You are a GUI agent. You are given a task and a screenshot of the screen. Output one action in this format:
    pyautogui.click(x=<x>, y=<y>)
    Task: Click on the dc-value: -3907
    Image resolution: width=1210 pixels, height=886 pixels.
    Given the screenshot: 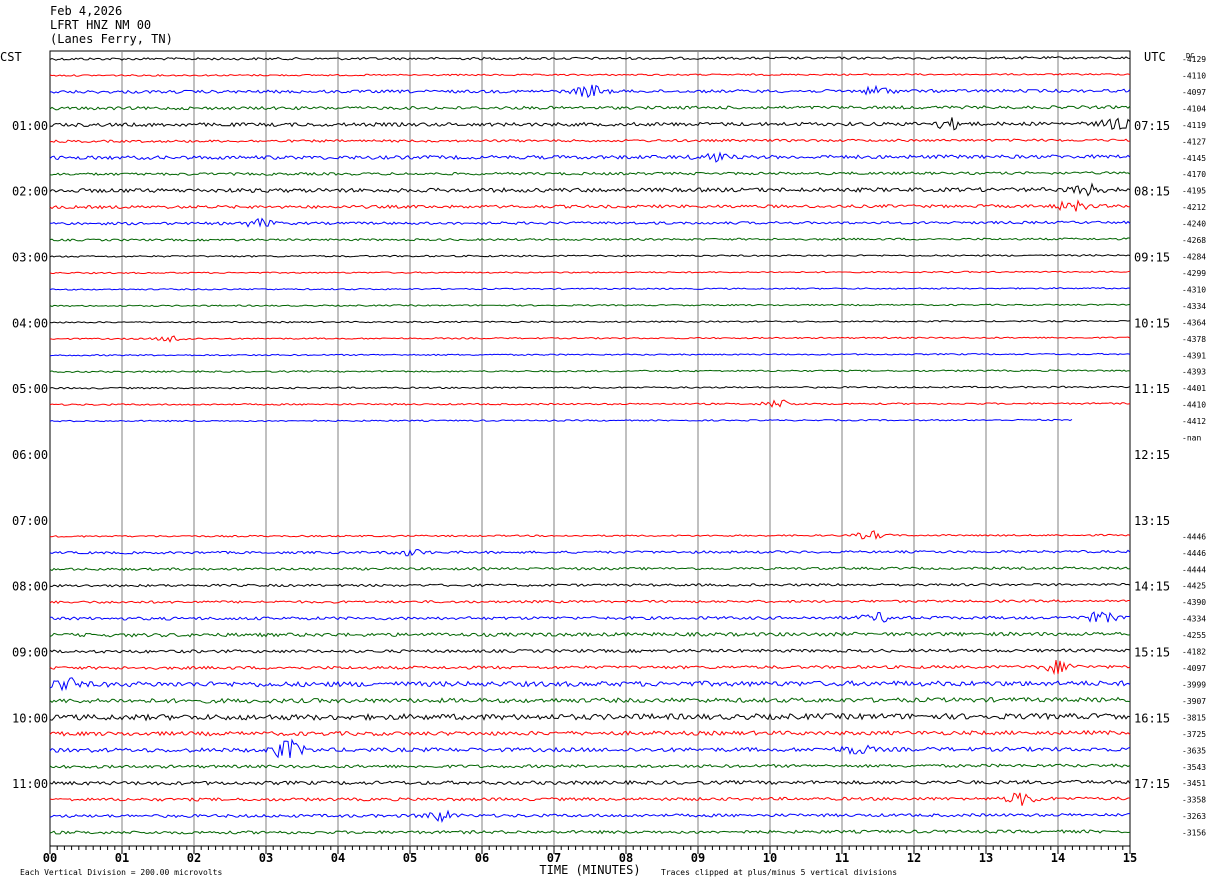 What is the action you would take?
    pyautogui.click(x=1194, y=701)
    